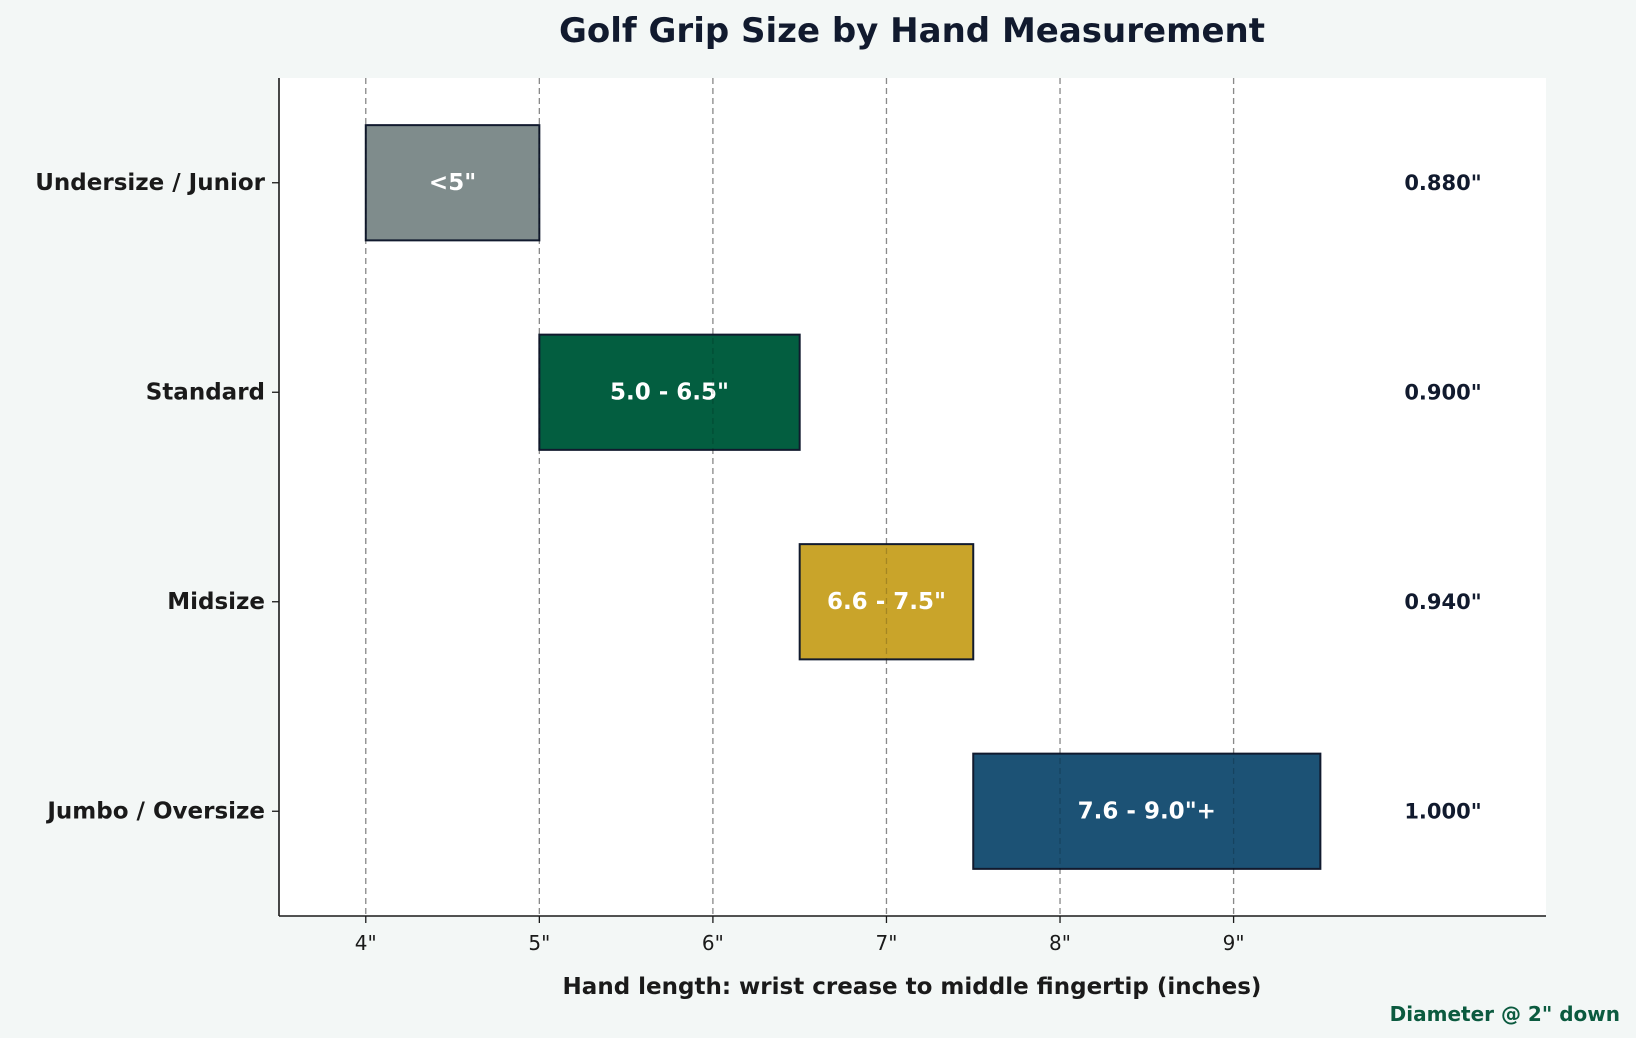  Describe the element at coordinates (1442, 811) in the screenshot. I see `diameter-label: 1.000"` at that location.